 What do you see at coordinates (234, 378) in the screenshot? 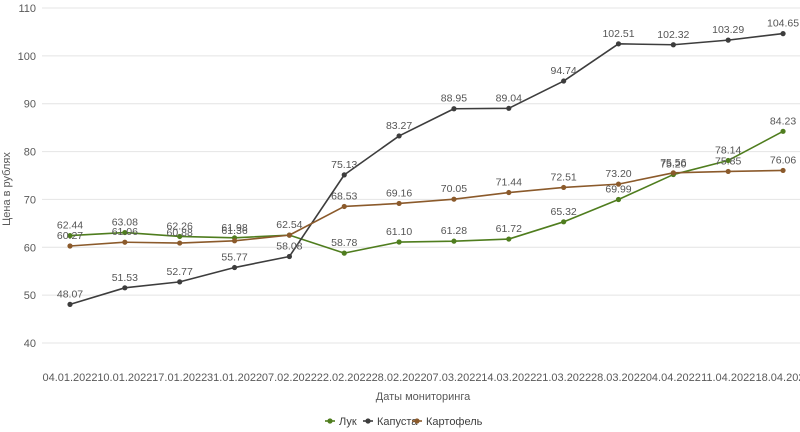
I see `x-tick-label: 31.01.2022` at bounding box center [234, 378].